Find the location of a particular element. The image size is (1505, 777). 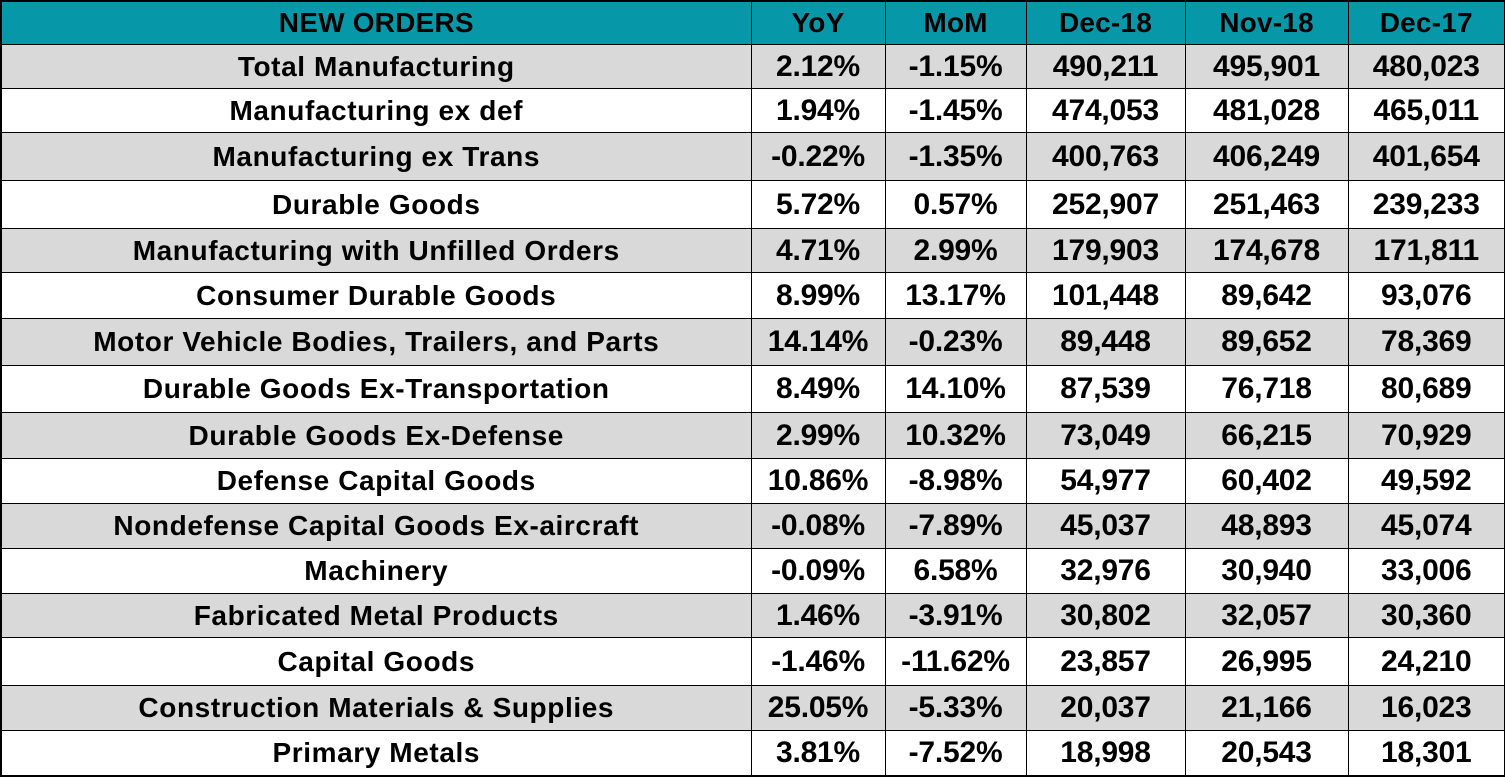

yoy-cell: 8.49% is located at coordinates (818, 389).